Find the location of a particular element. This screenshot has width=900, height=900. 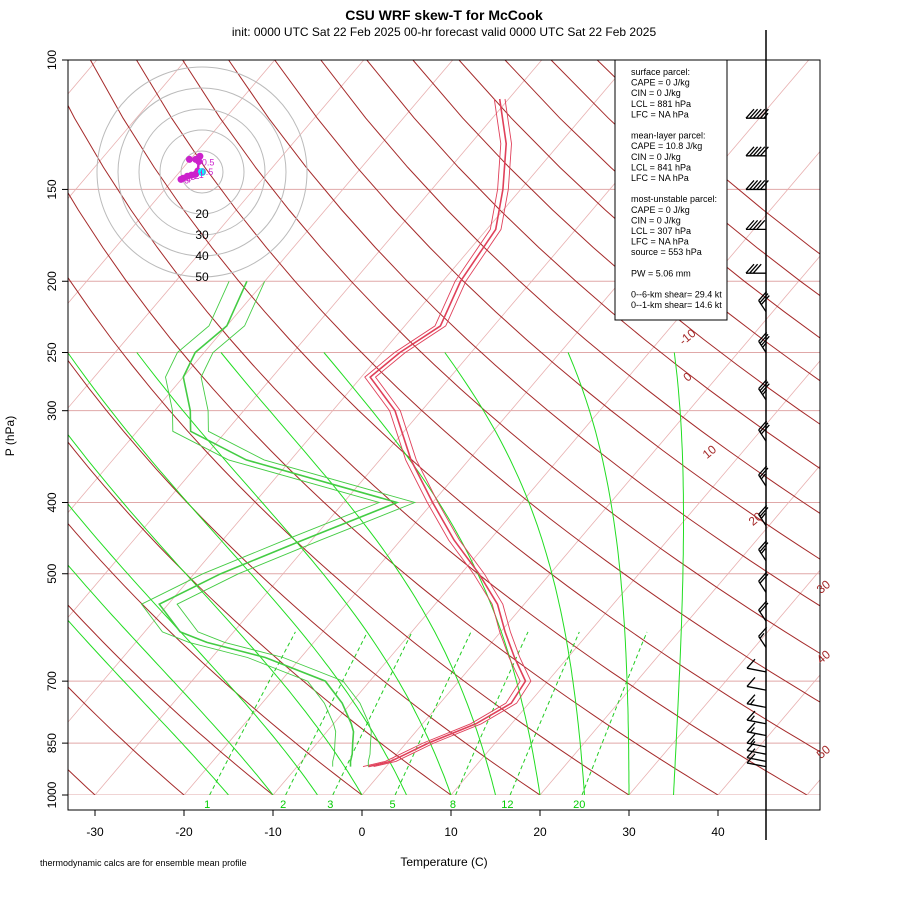

stats-line: LFC = NA hPa is located at coordinates (660, 242).